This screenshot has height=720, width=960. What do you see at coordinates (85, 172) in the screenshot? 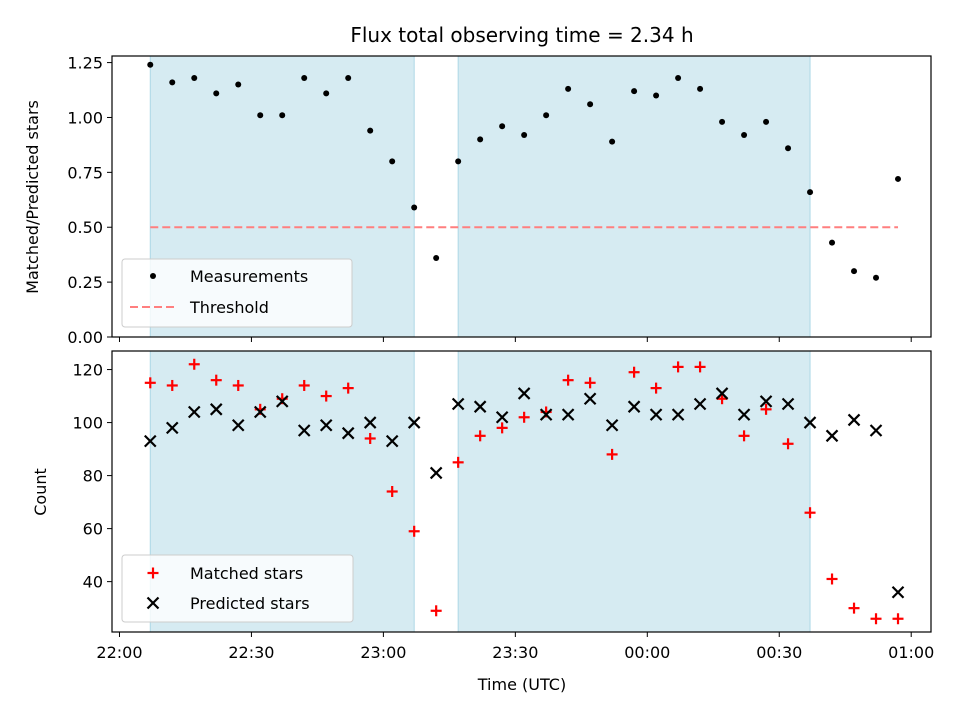
I see `y-tick-label: 0.75` at bounding box center [85, 172].